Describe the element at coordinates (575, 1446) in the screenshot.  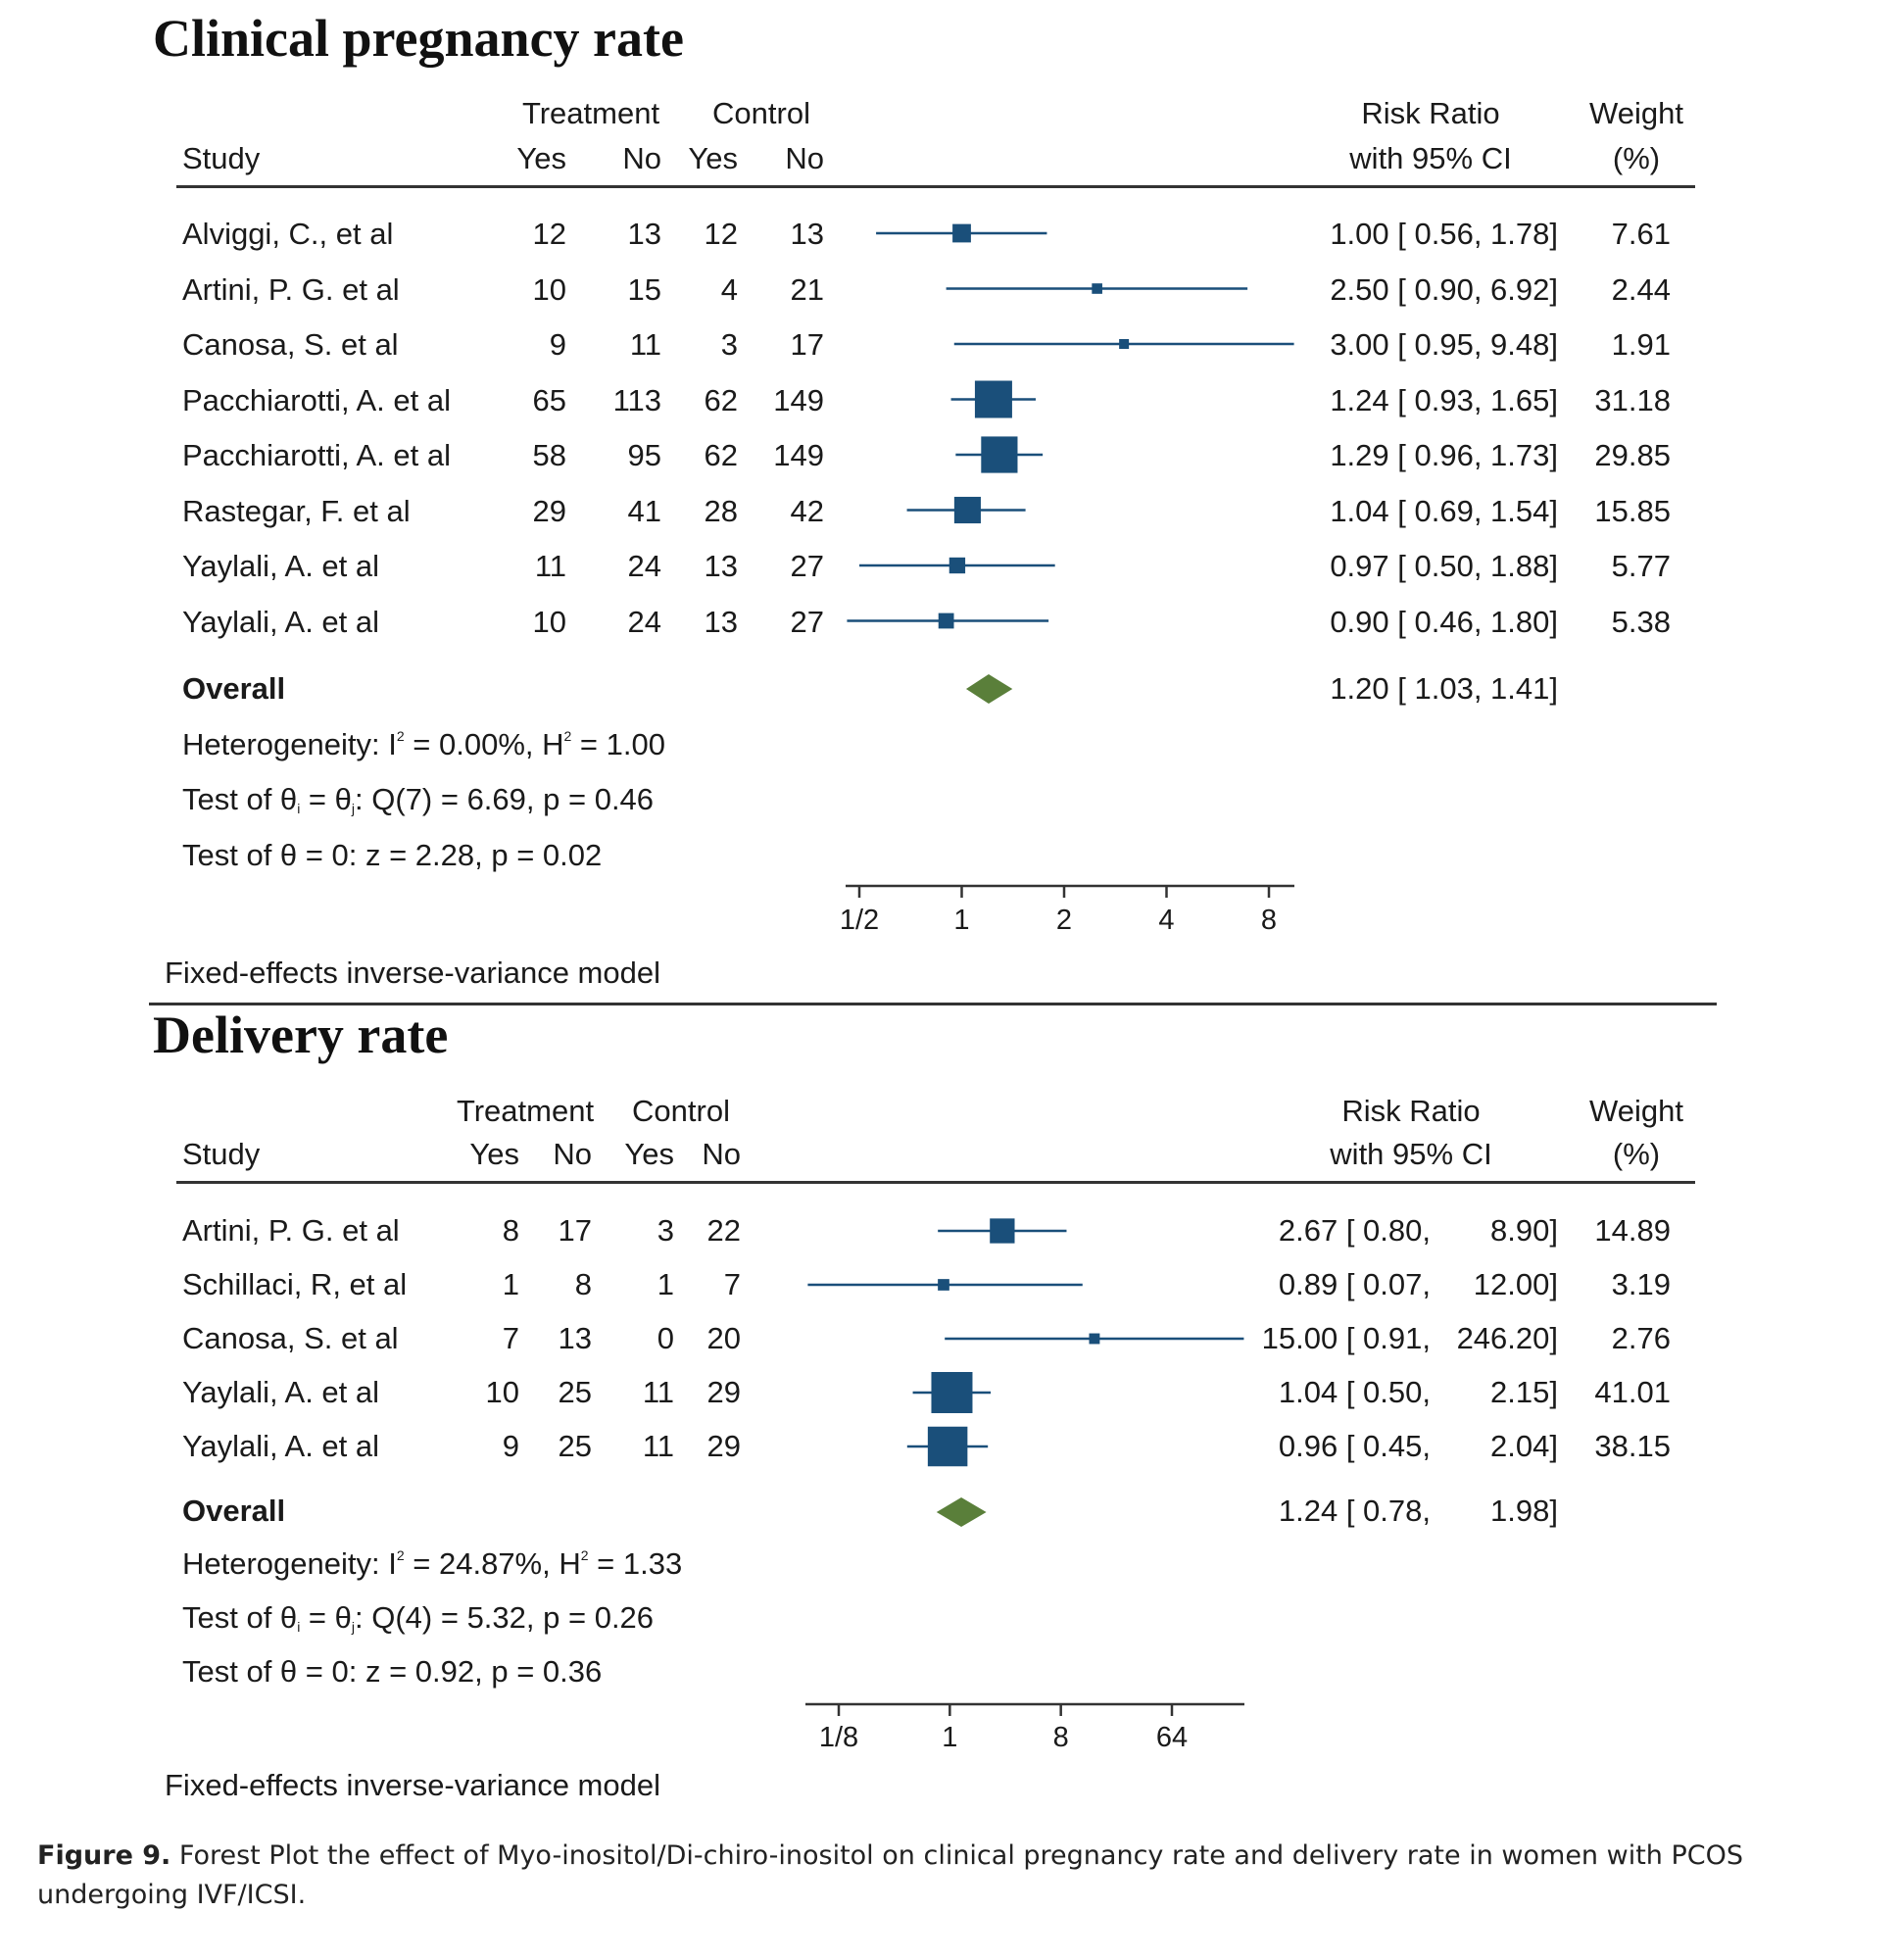
I see `treatment-no: 25` at that location.